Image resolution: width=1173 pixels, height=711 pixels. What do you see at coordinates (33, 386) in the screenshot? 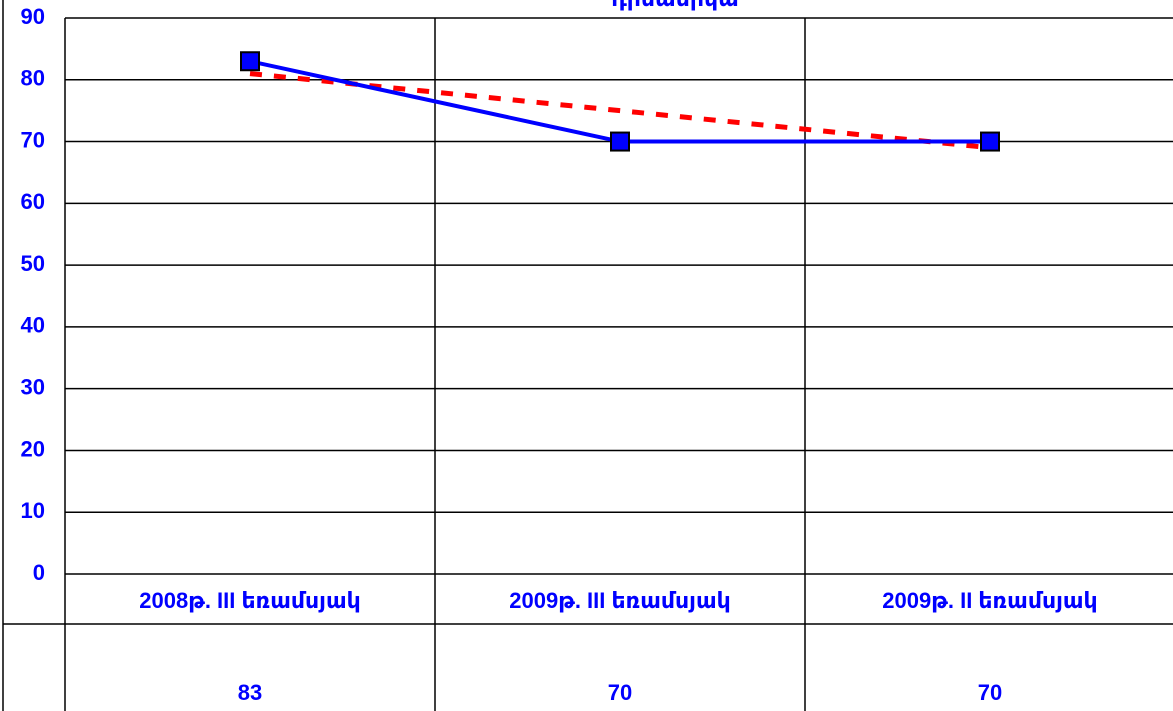
I see `y-tick-label: 30` at bounding box center [33, 386].